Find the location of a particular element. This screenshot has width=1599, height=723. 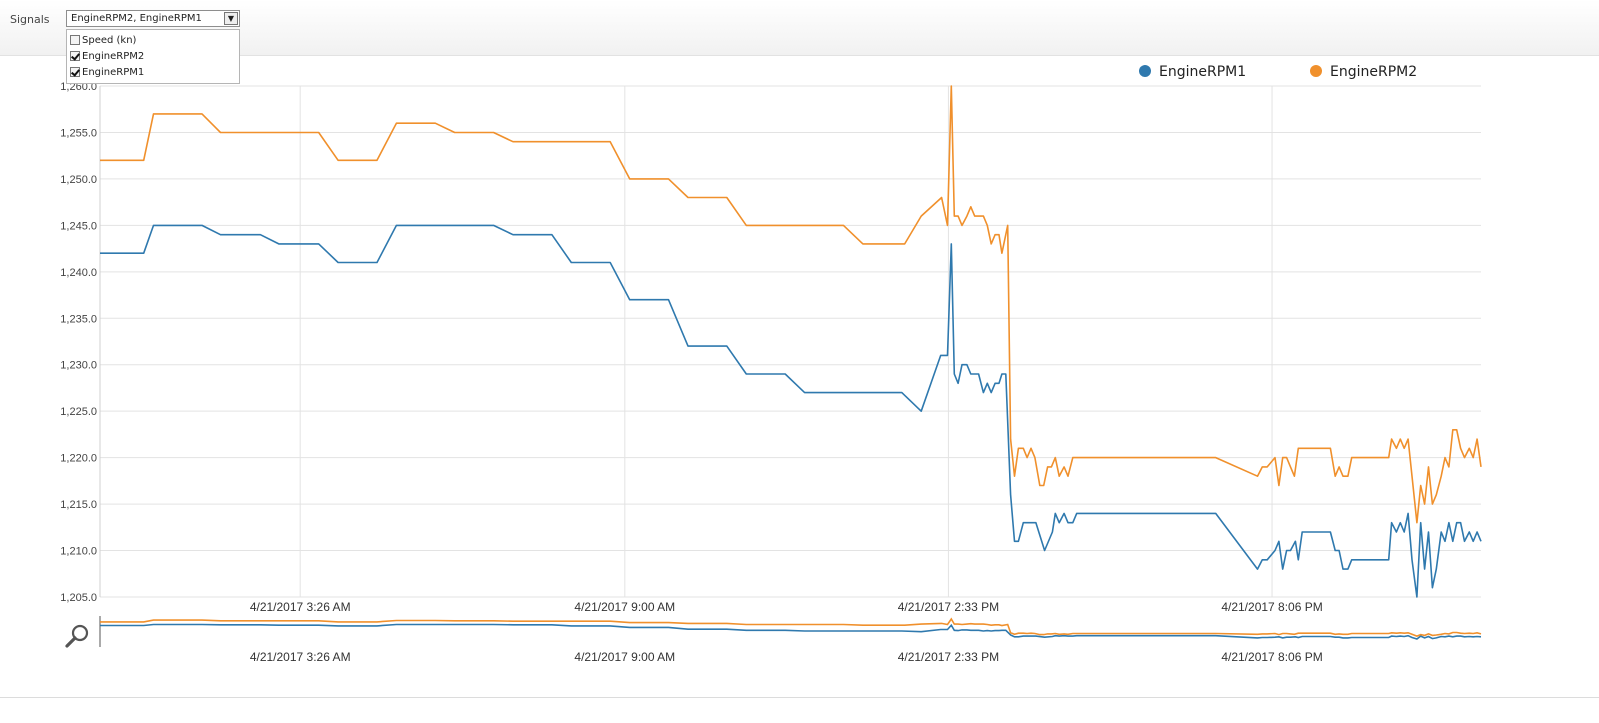

navigator-x-tick-label: 4/21/2017 3:26 AM is located at coordinates (300, 657).